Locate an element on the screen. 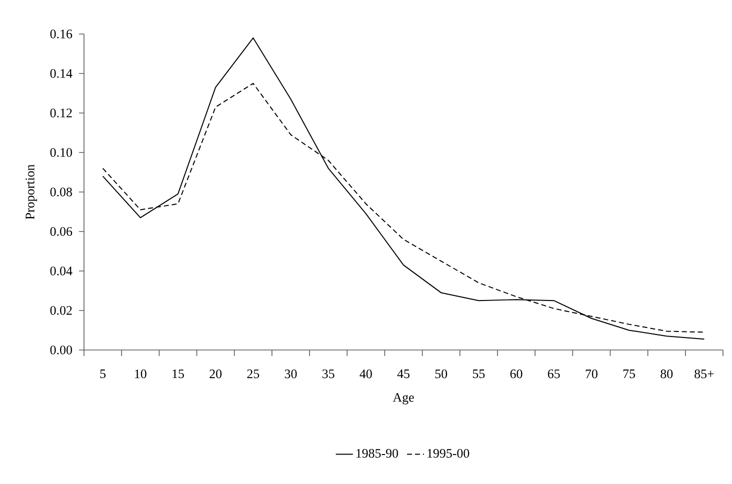 The width and height of the screenshot is (732, 484). x-tick-label: 20 is located at coordinates (216, 374).